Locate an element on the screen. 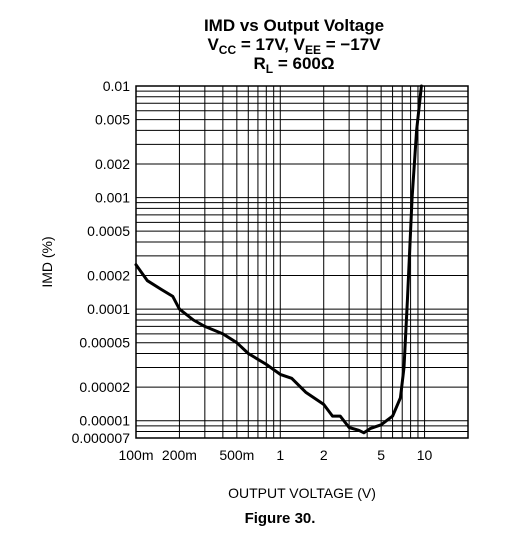 The height and width of the screenshot is (533, 514). y-tick-label: 0.00002 is located at coordinates (104, 387).